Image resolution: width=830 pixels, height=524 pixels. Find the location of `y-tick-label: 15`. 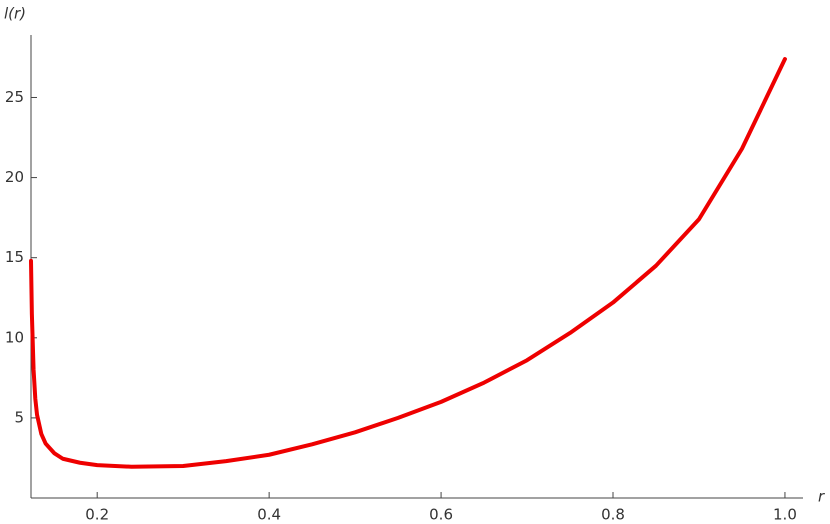

y-tick-label: 15 is located at coordinates (14, 257).